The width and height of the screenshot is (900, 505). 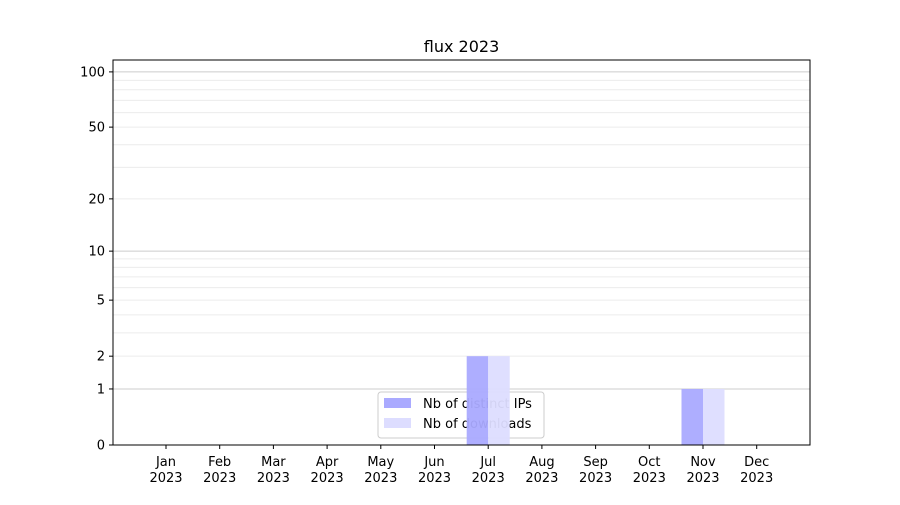 What do you see at coordinates (165, 462) in the screenshot?
I see `x-tick-label: Jan` at bounding box center [165, 462].